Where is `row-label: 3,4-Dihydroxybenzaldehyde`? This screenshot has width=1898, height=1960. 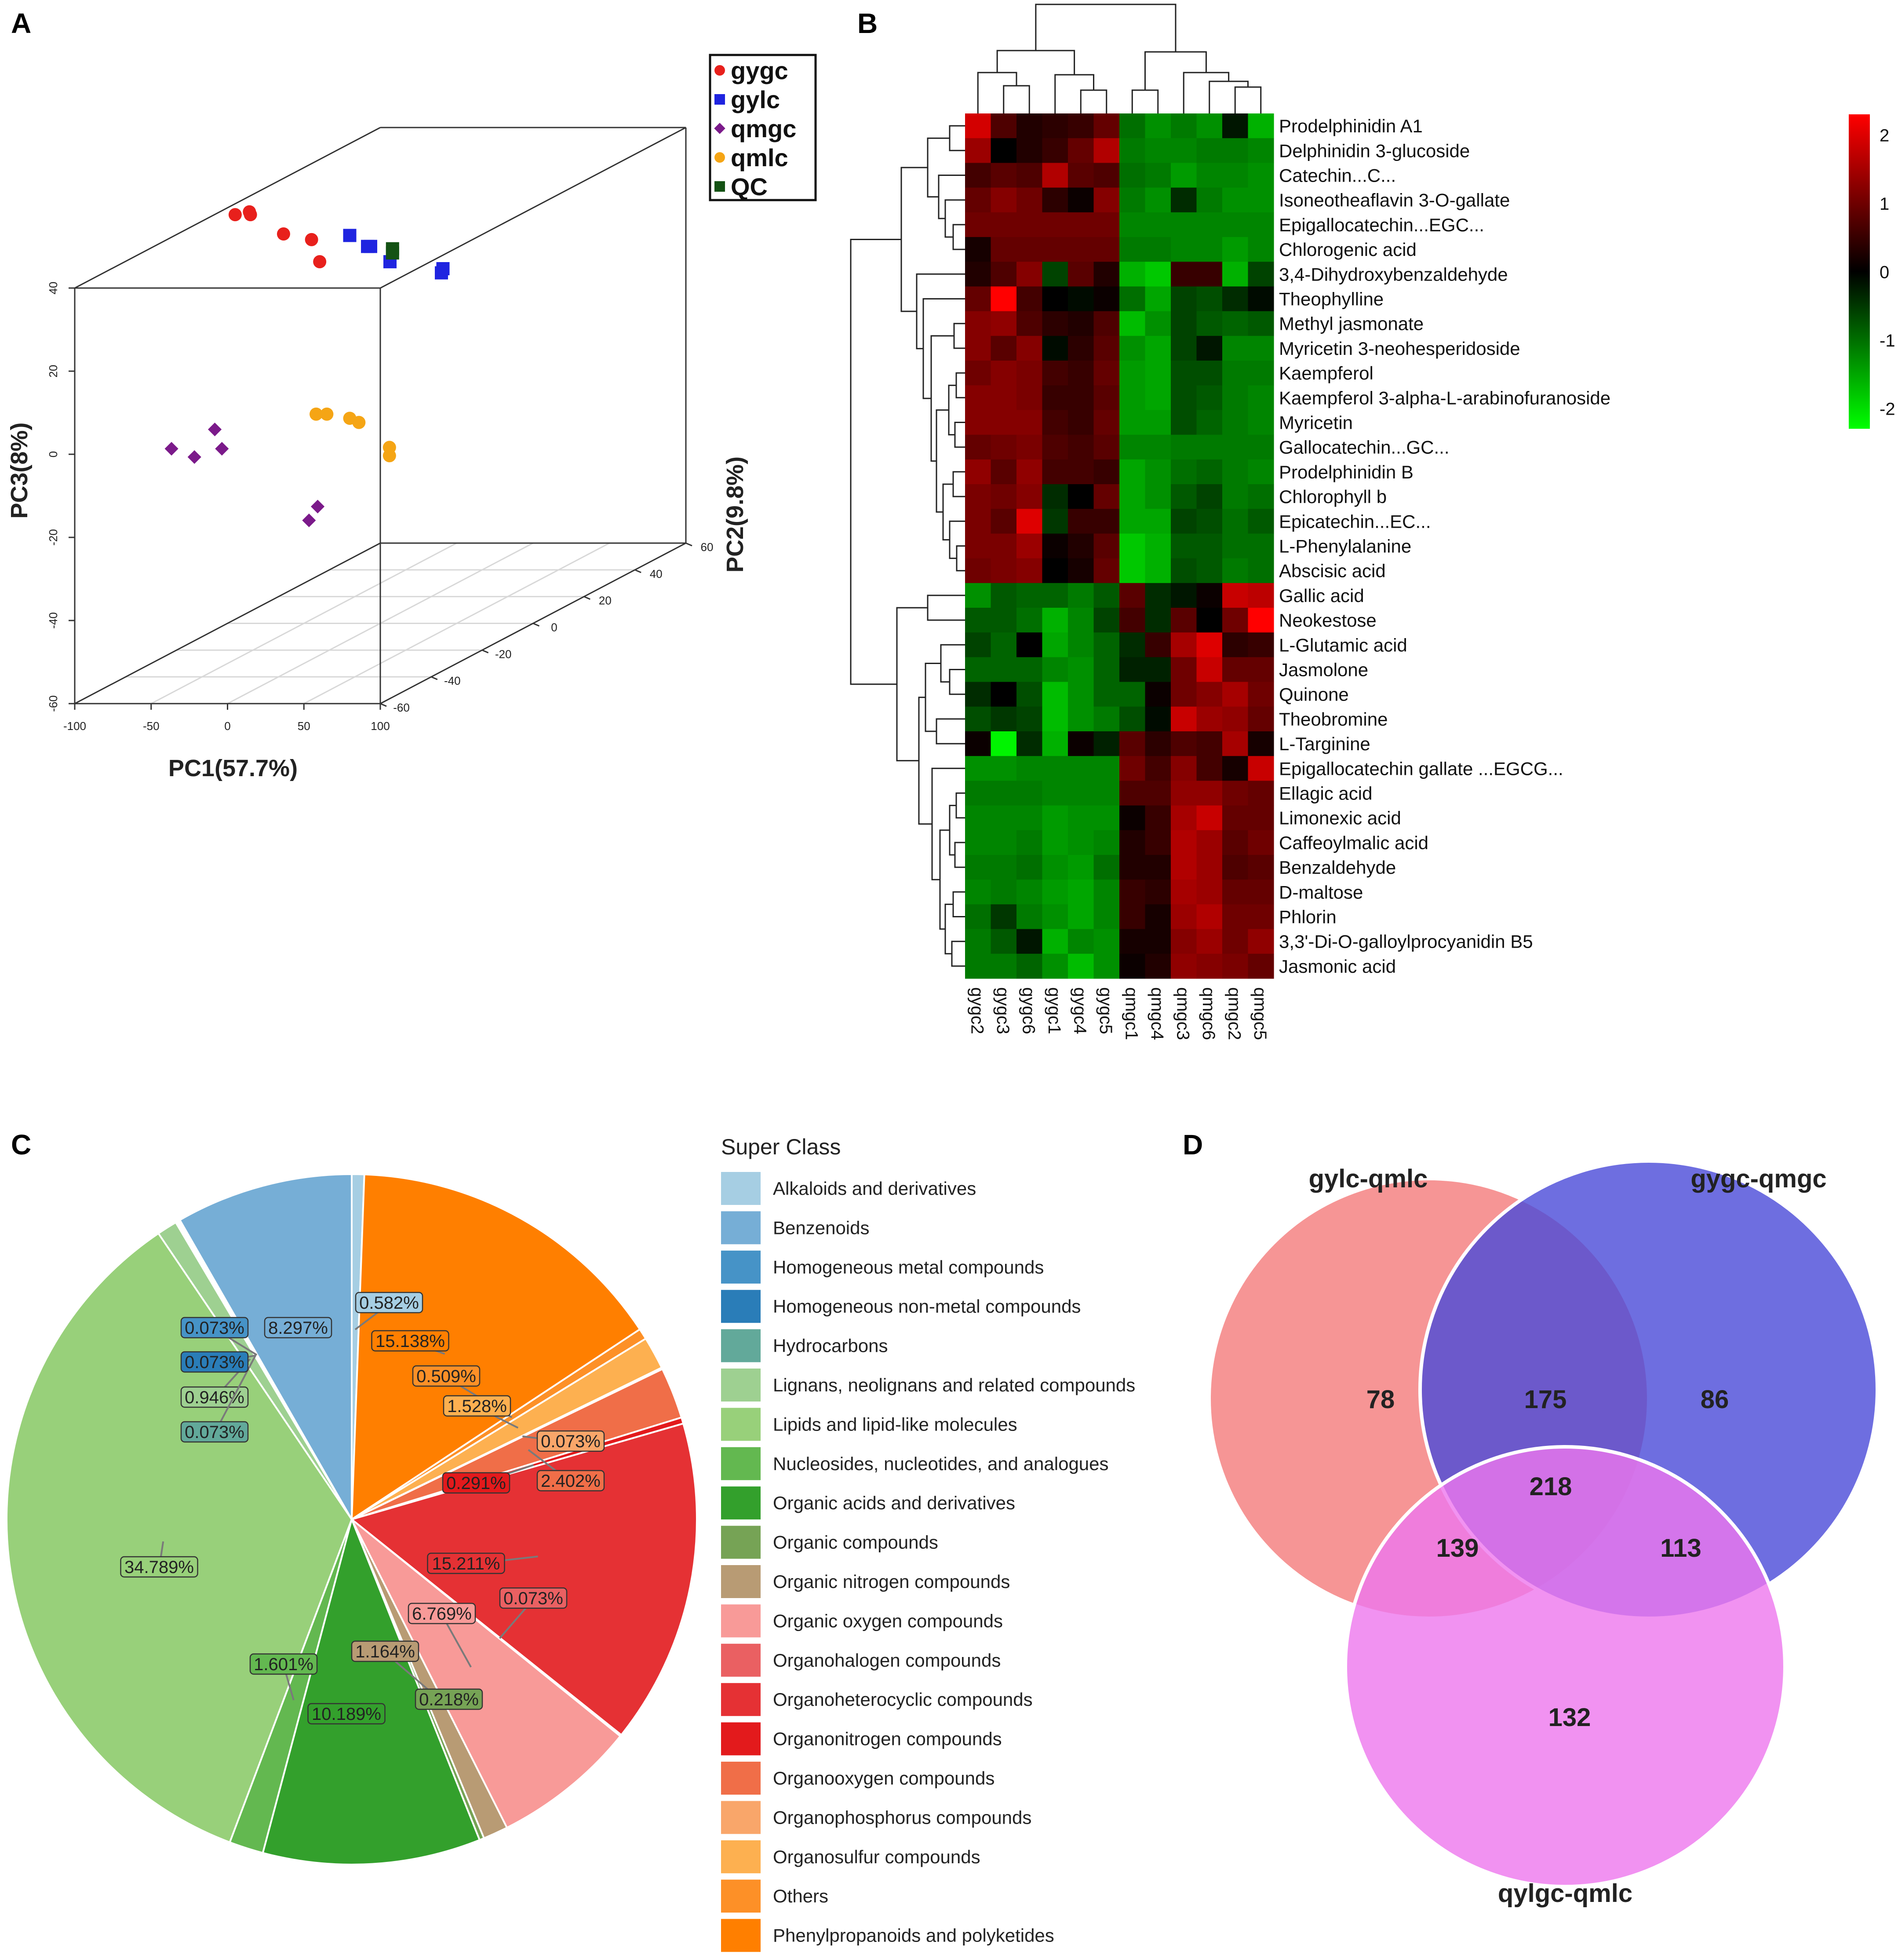 row-label: 3,4-Dihydroxybenzaldehyde is located at coordinates (1393, 274).